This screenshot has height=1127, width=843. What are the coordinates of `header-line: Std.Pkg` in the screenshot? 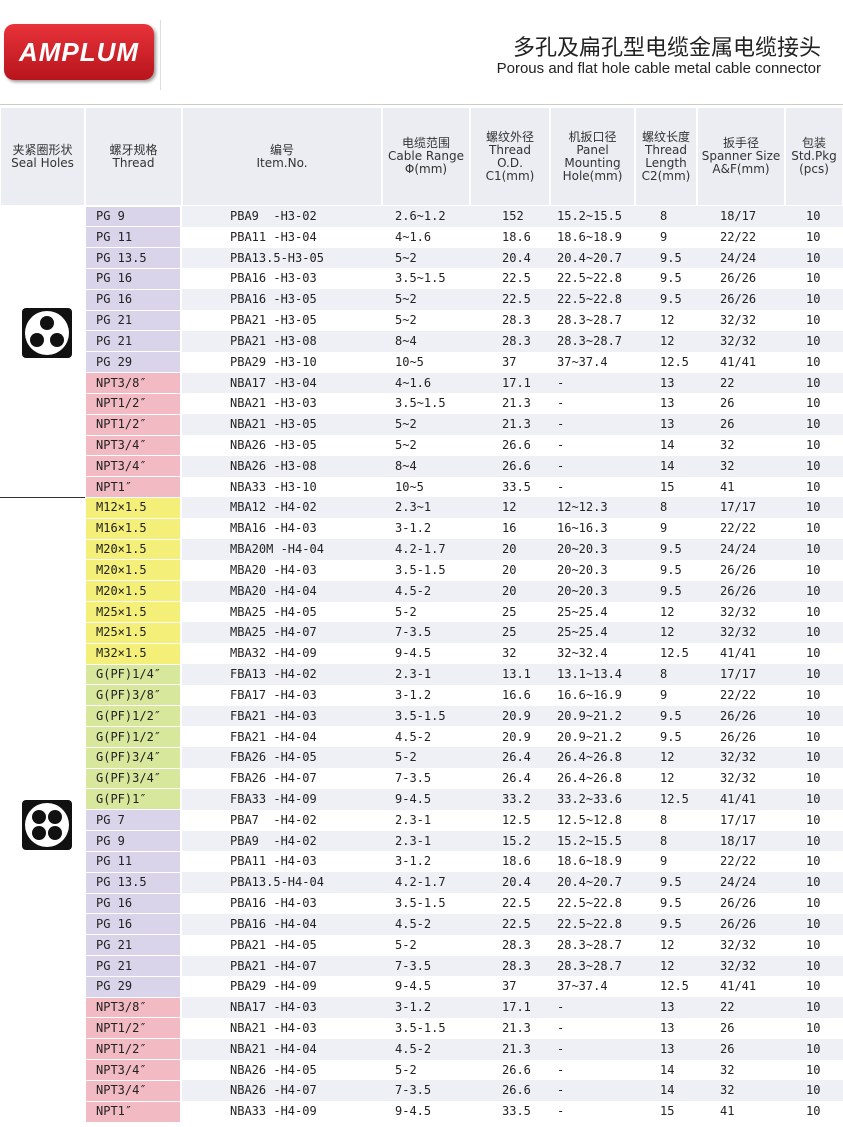 It's located at (814, 156).